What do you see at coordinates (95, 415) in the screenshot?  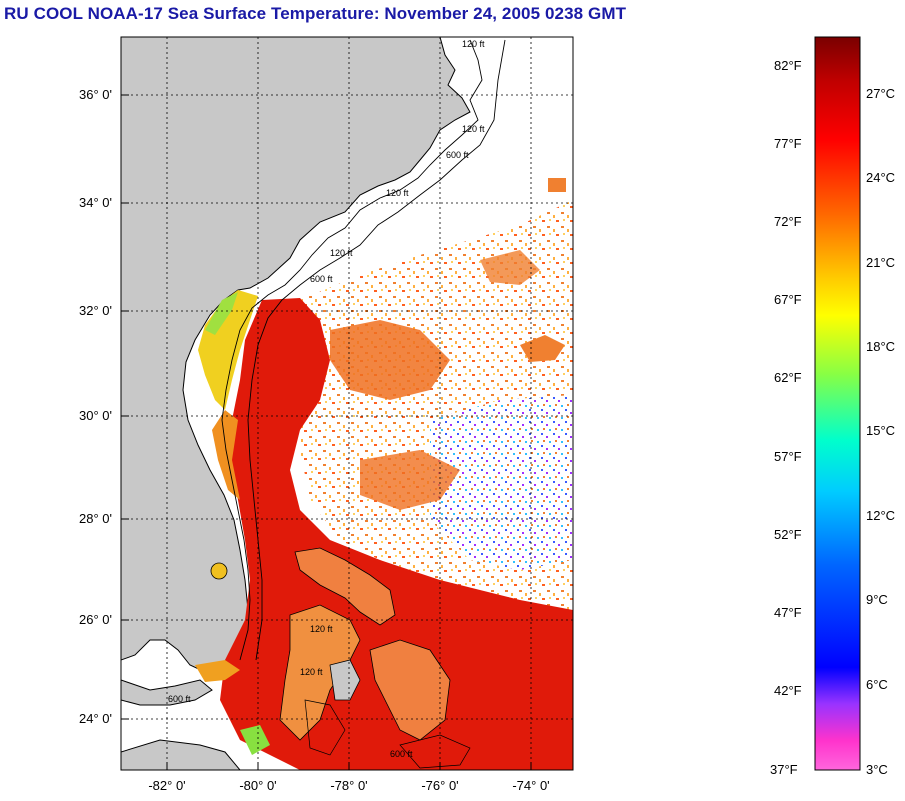 I see `lat-label: 30° 0'` at bounding box center [95, 415].